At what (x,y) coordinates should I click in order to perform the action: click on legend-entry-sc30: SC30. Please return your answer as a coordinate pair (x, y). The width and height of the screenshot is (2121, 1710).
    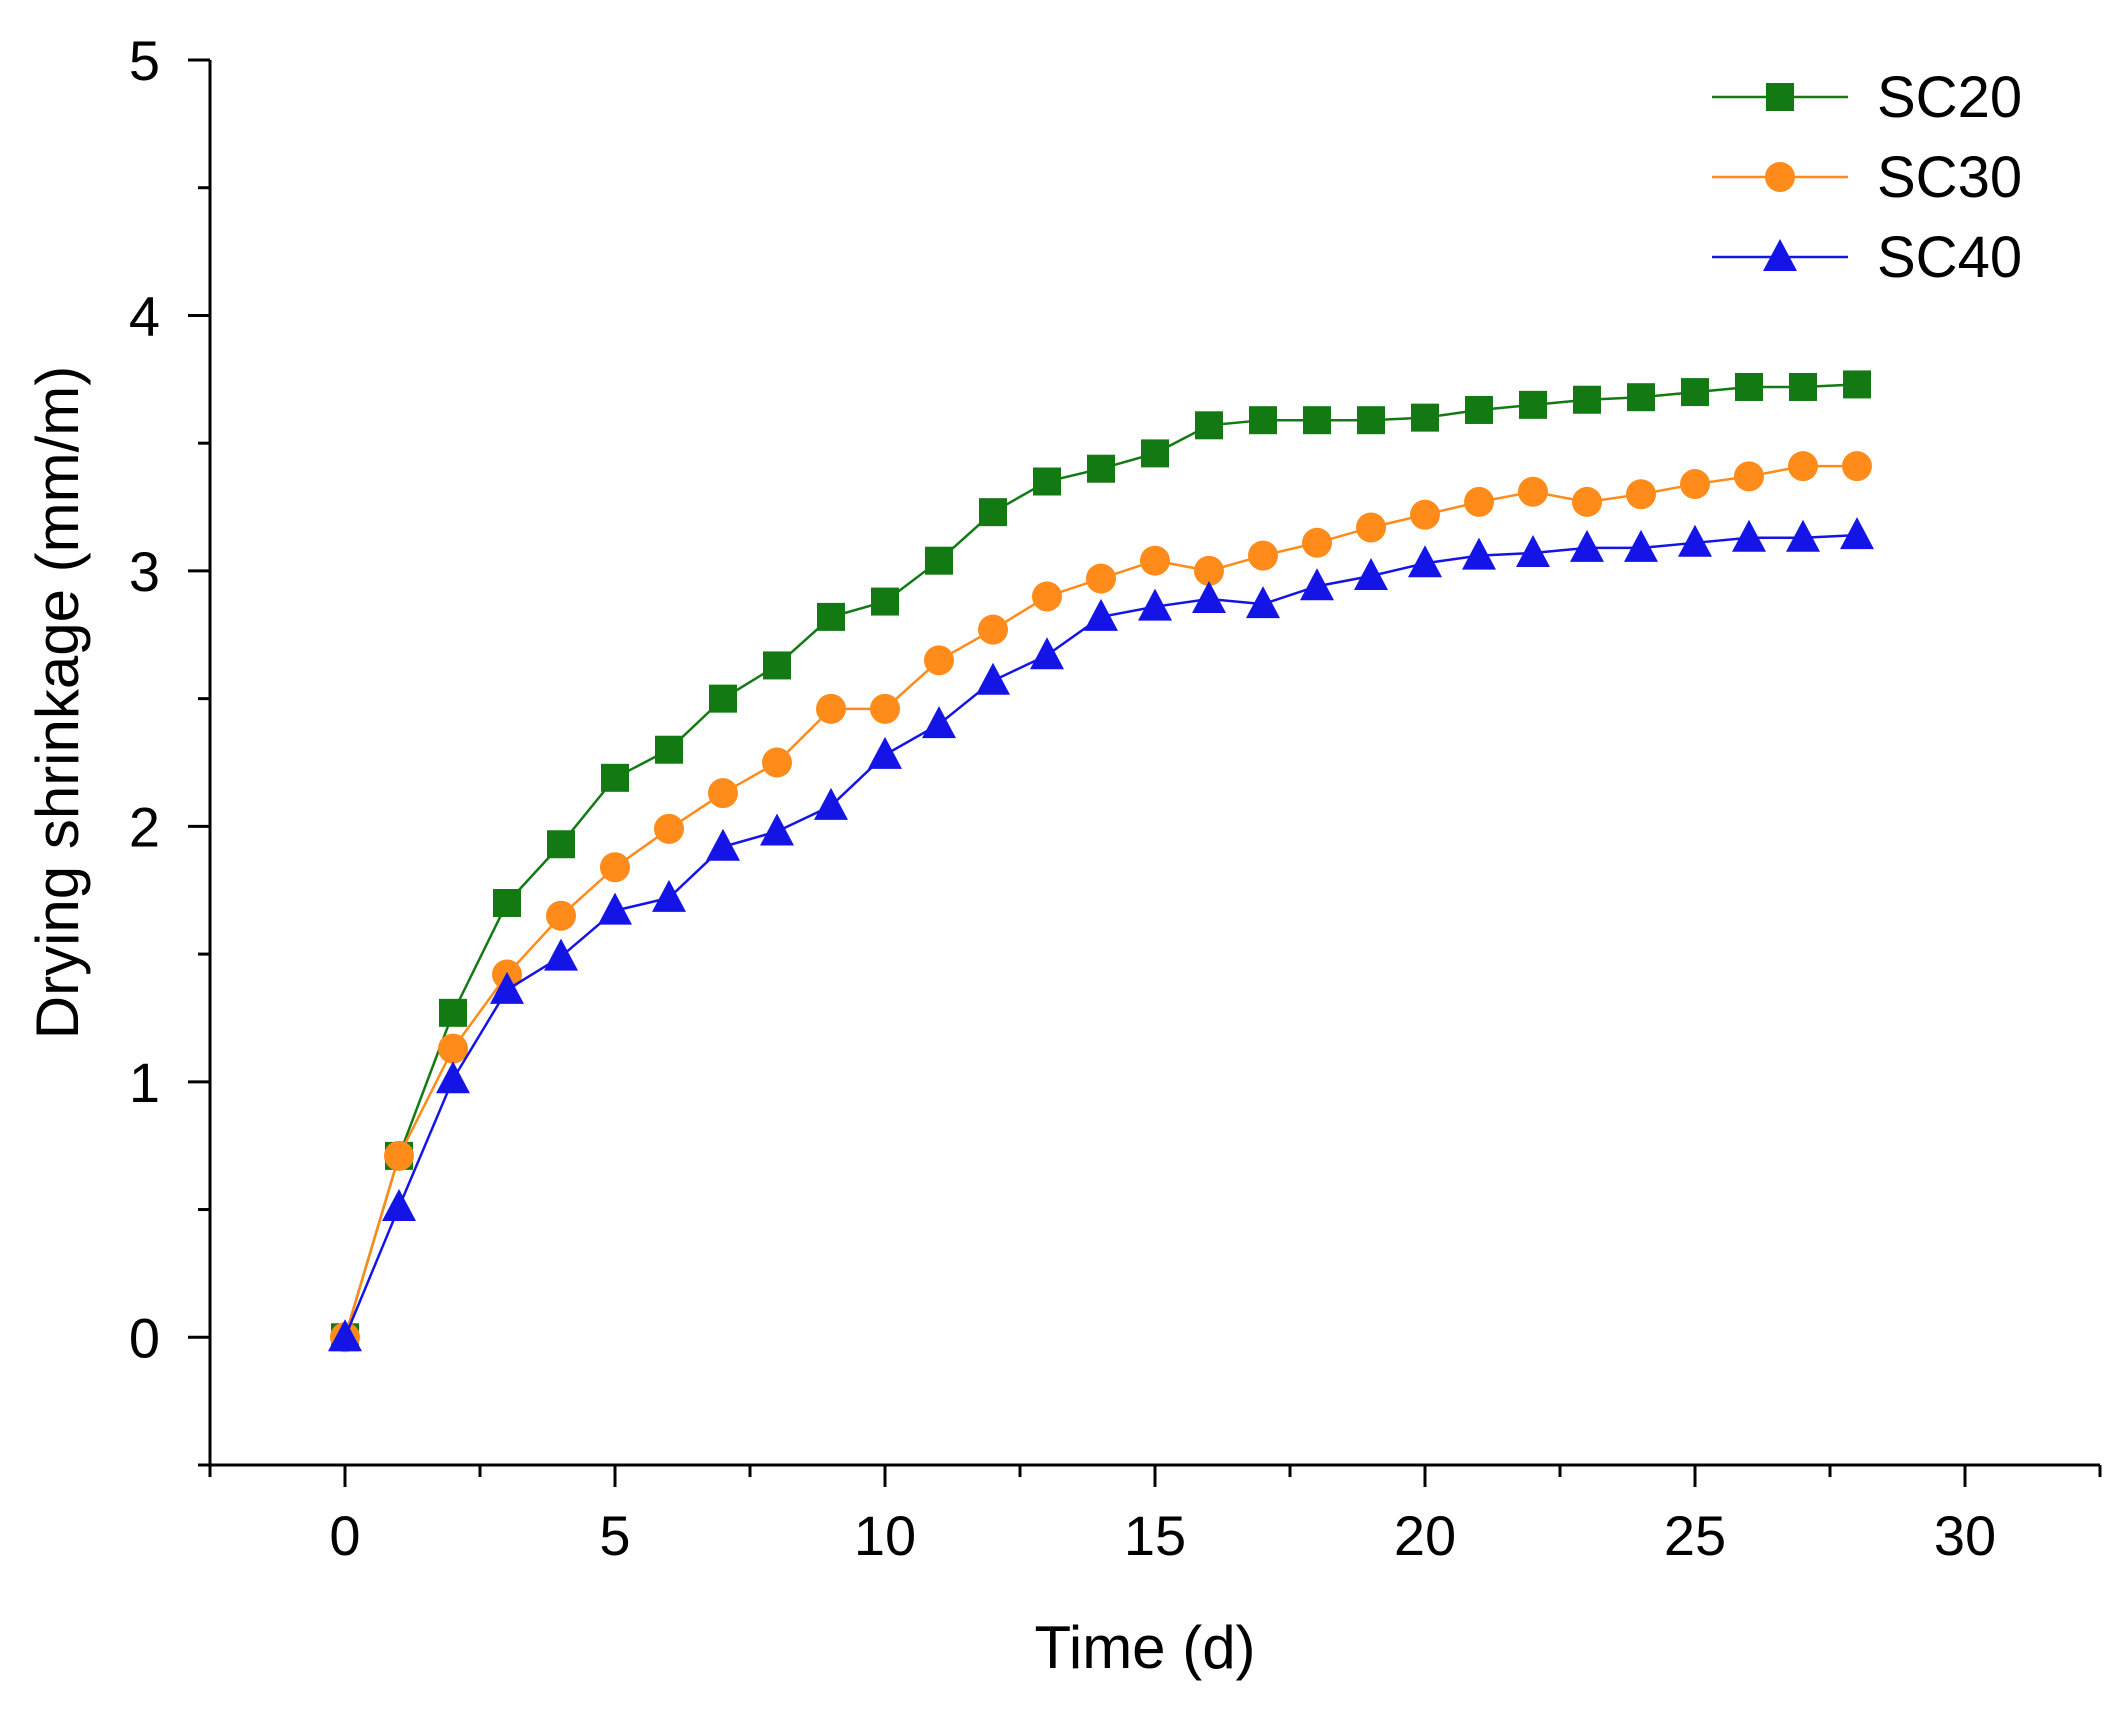
    Looking at the image, I should click on (1867, 177).